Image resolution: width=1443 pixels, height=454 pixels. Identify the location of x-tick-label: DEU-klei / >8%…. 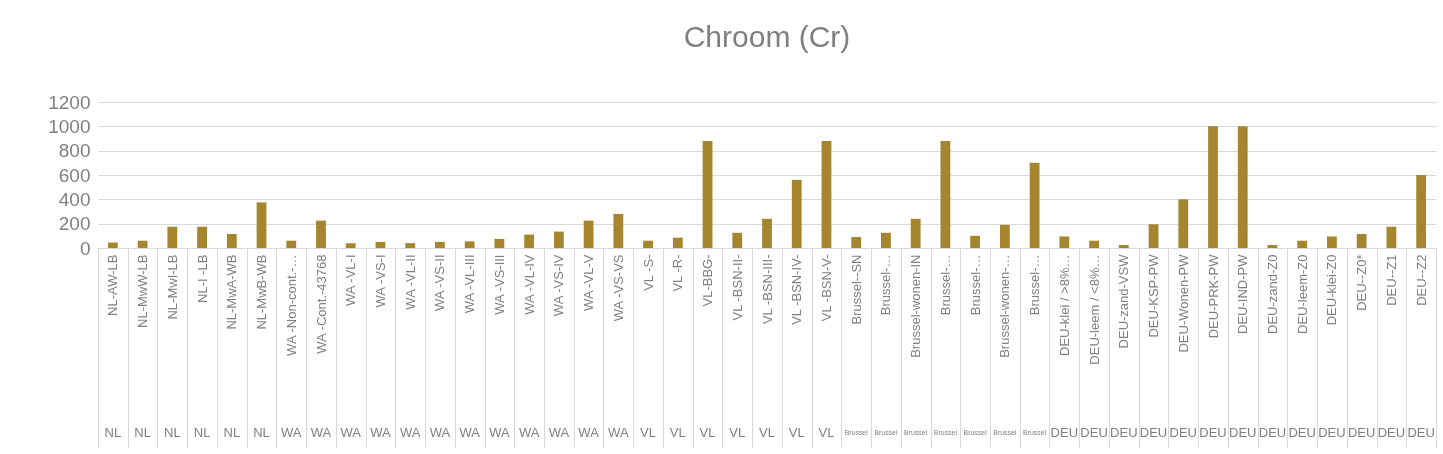
(1064, 305).